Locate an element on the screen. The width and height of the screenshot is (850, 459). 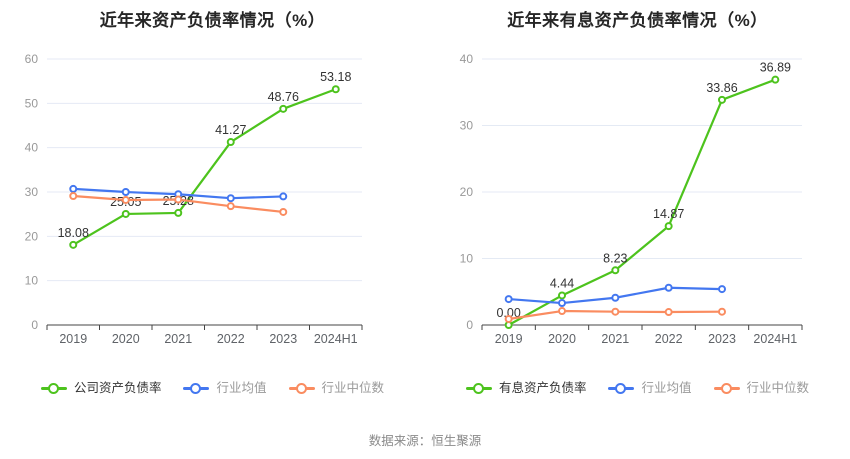
y-tick-labels: 0 10 20 30 40 50 60 is located at coordinates (32, 192).